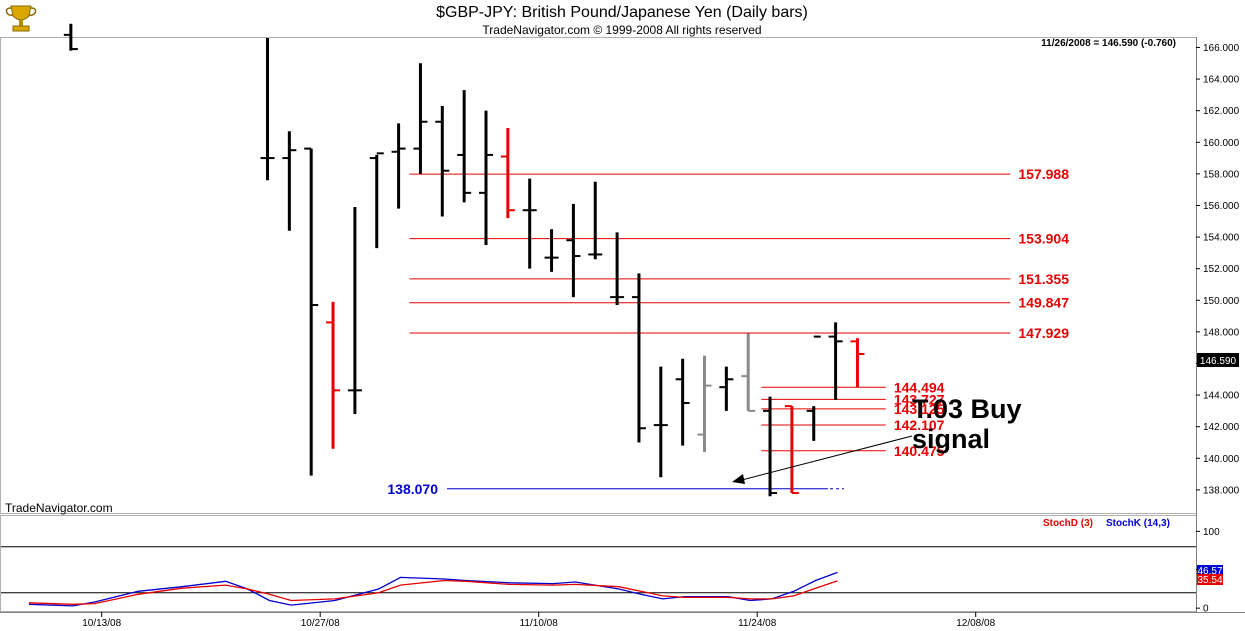 The width and height of the screenshot is (1245, 631). I want to click on resistance-level-label: 151.355, so click(1043, 279).